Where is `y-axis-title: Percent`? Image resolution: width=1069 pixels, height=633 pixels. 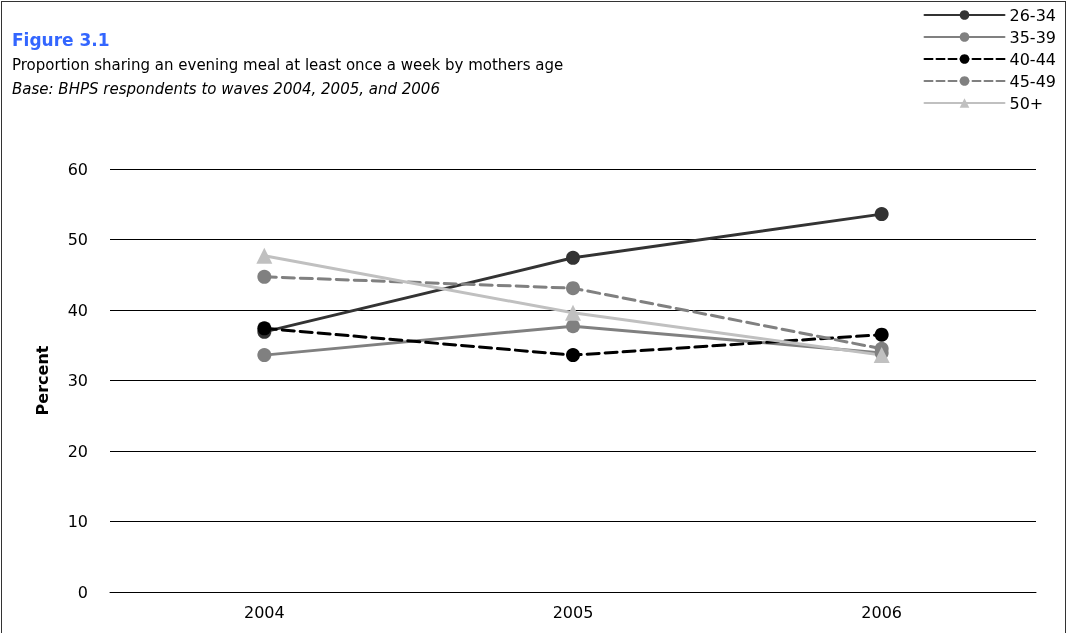
y-axis-title: Percent is located at coordinates (42, 380).